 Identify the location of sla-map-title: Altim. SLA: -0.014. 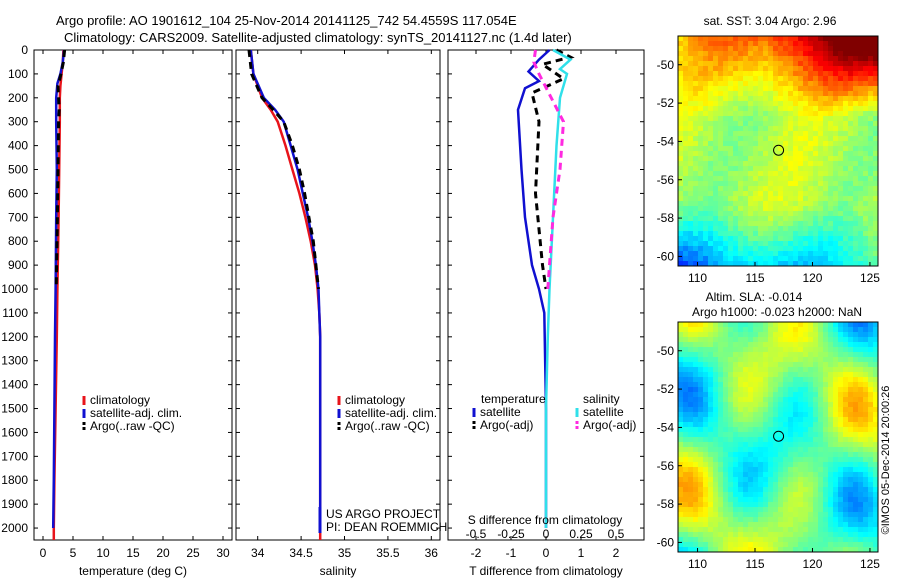
(754, 297).